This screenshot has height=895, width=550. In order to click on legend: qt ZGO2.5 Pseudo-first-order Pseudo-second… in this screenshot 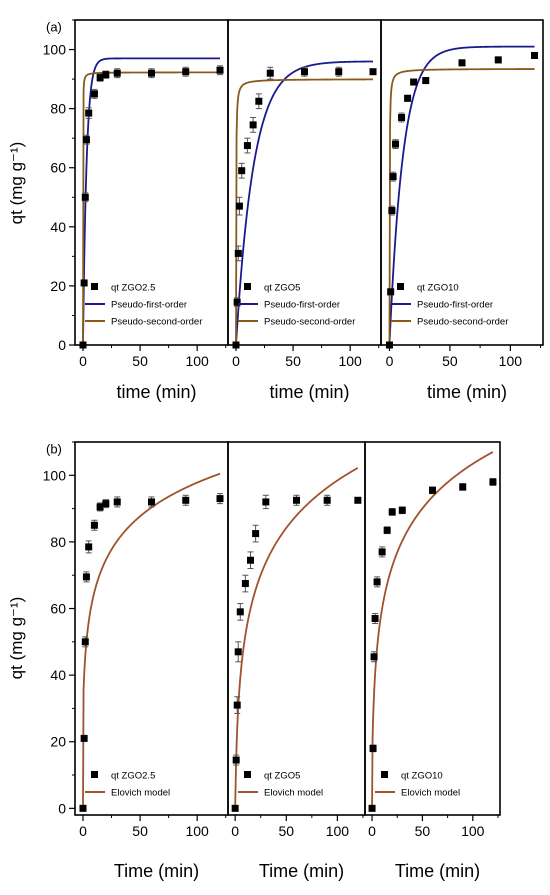, I will do `click(143, 305)`.